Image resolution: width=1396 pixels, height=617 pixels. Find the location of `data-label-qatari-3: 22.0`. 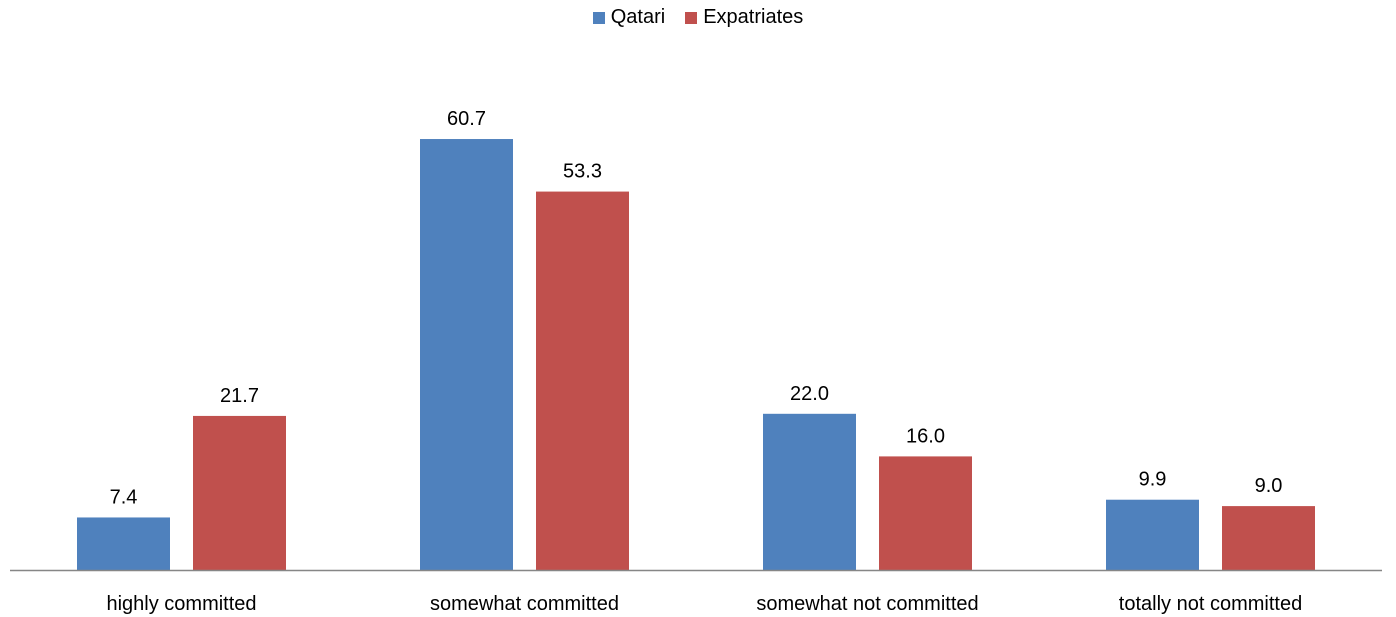

data-label-qatari-3: 22.0 is located at coordinates (809, 394).